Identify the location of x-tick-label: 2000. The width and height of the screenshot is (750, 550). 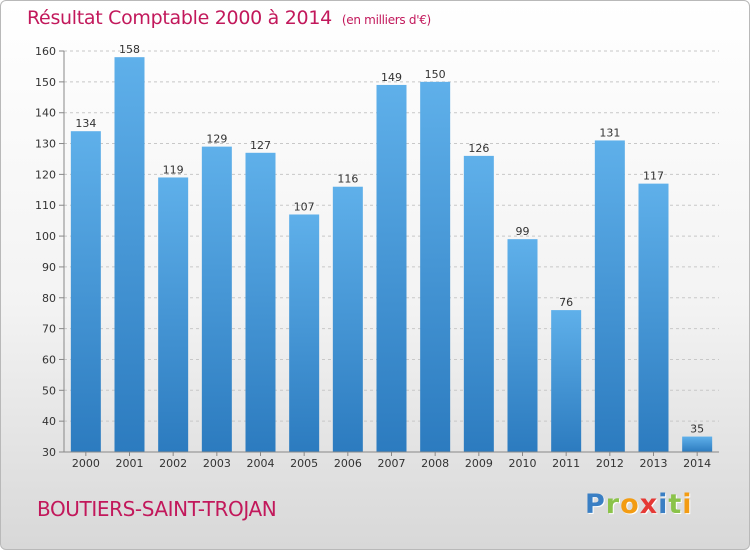
(86, 463).